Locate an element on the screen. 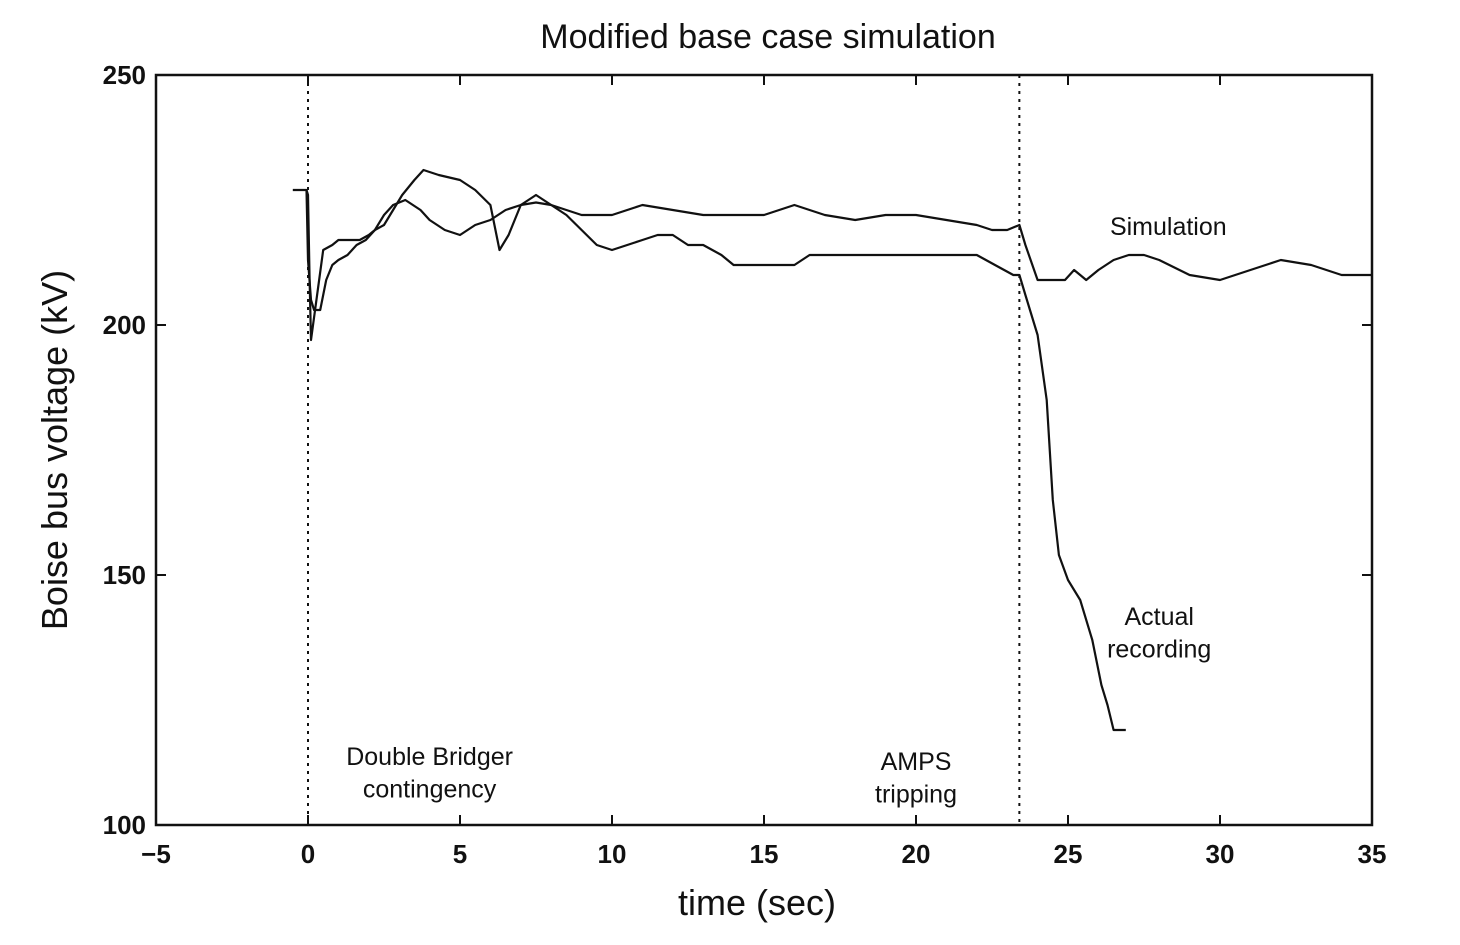 This screenshot has width=1460, height=945. y-tick-label: 100 is located at coordinates (124, 825).